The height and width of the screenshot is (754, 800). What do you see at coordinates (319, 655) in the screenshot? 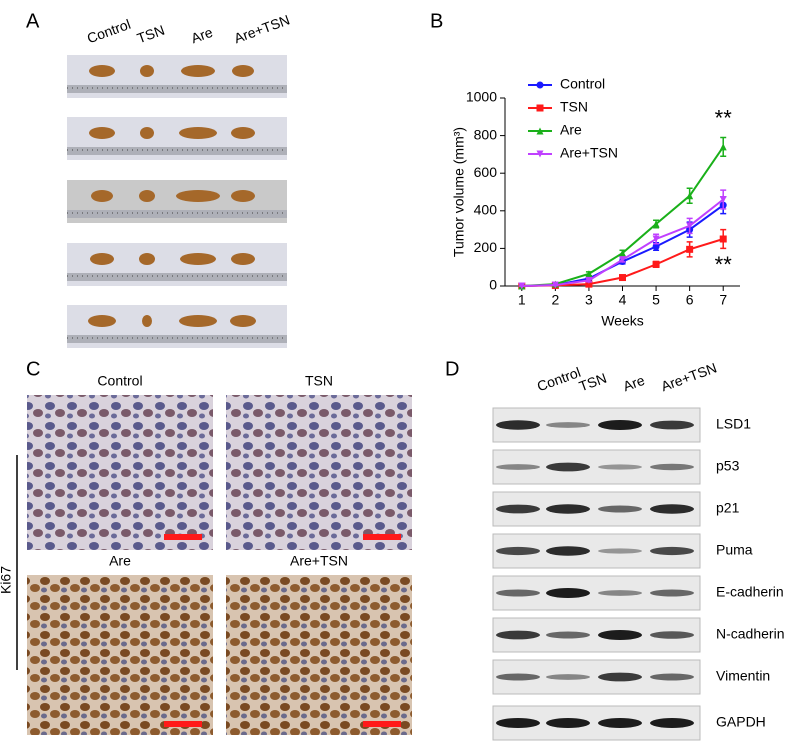
I see `ihc-image` at bounding box center [319, 655].